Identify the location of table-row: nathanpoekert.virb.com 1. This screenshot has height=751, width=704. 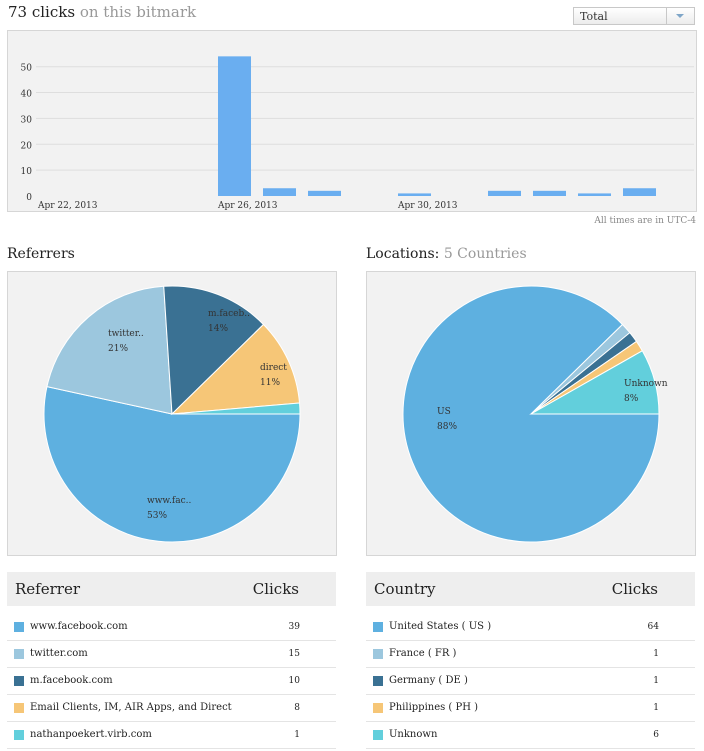
(171, 735).